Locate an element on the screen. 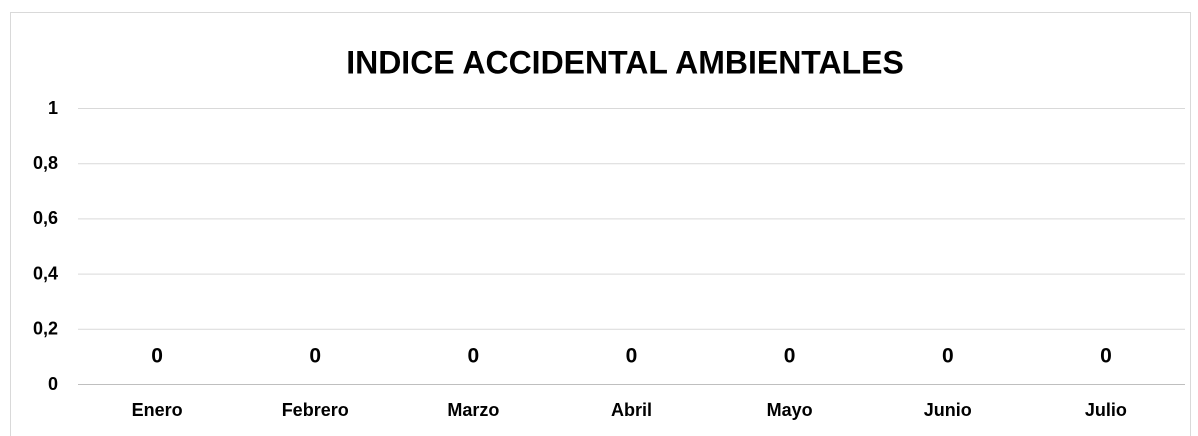  x-tick-label: Abril is located at coordinates (631, 410).